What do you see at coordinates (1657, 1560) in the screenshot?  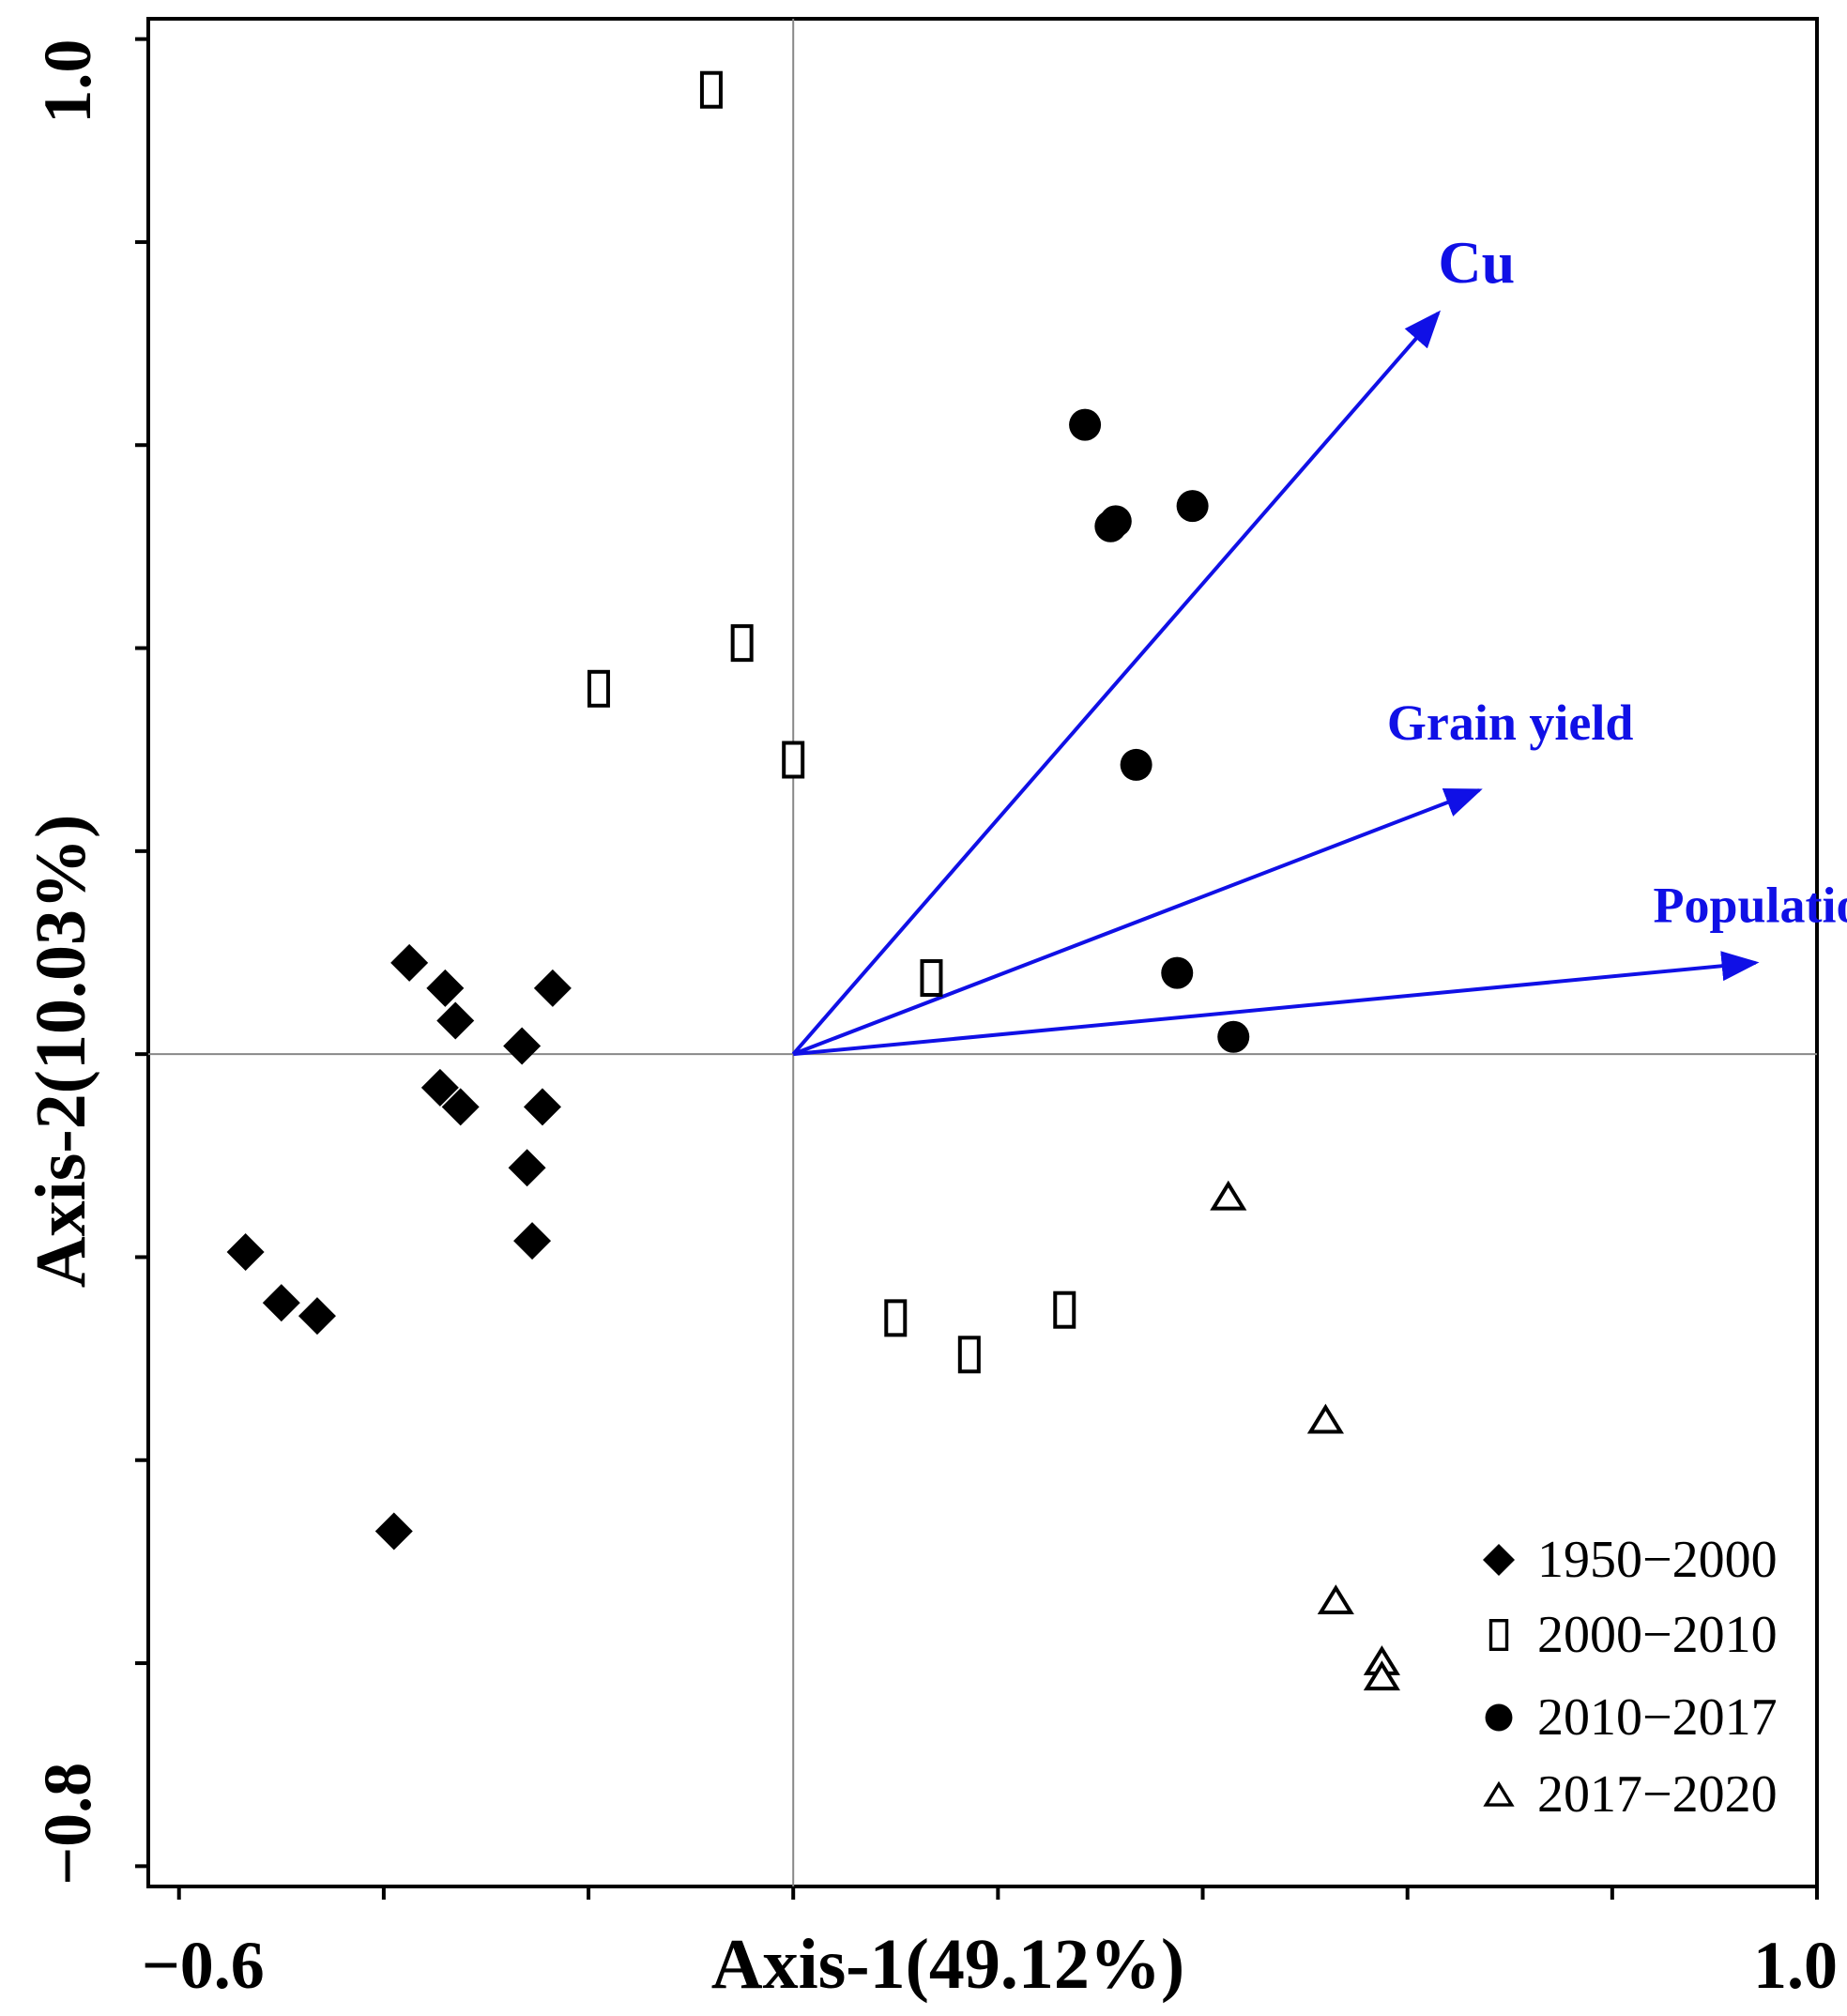 I see `legend-label: 1950−2000` at bounding box center [1657, 1560].